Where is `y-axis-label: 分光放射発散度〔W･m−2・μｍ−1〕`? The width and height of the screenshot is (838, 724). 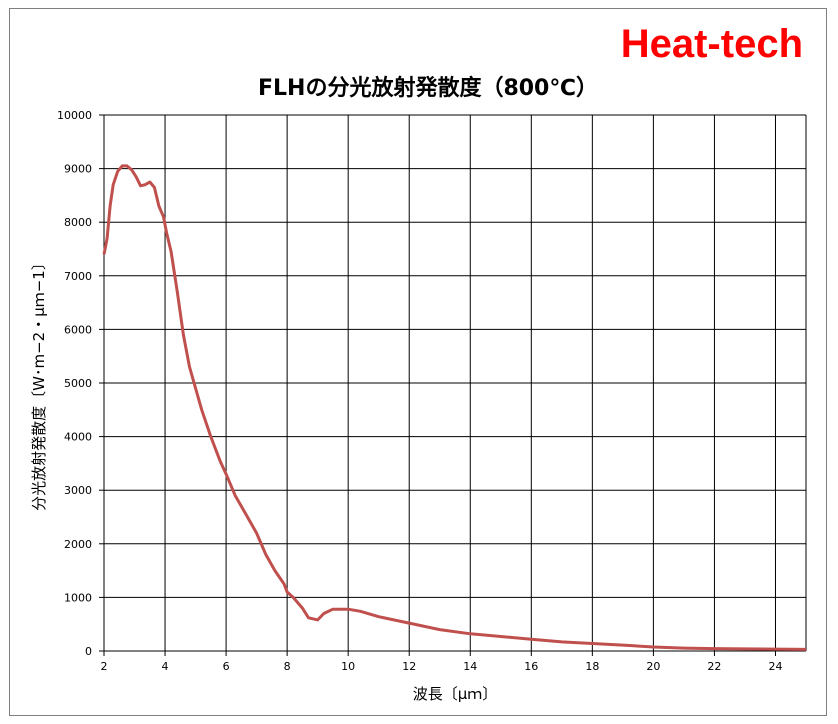 y-axis-label: 分光放射発散度〔W･m−2・μｍ−1〕 is located at coordinates (39, 383).